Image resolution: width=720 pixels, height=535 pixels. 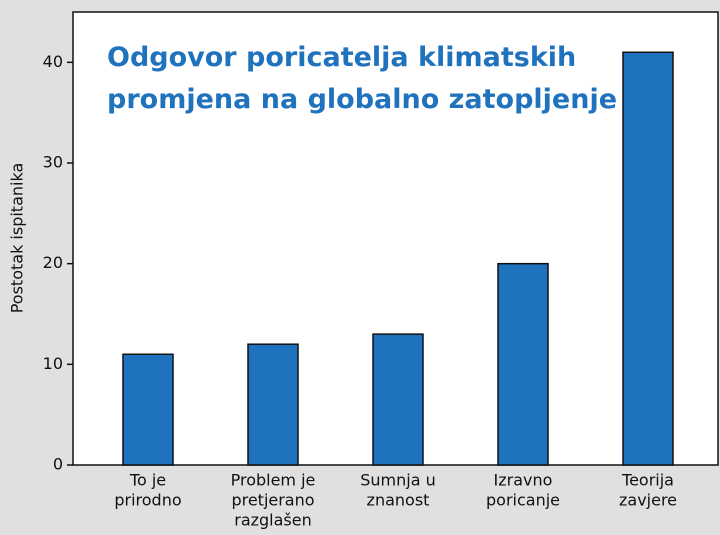 I want to click on x-tick-label: To je, so click(x=147, y=480).